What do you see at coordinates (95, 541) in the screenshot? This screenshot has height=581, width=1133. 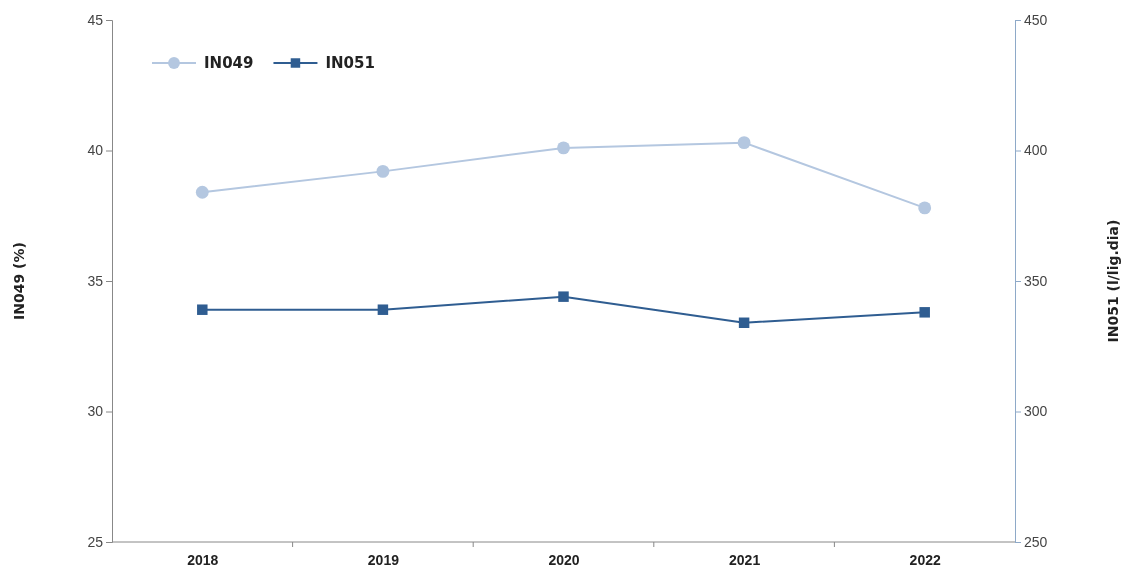 I see `y-tick-label: 25` at bounding box center [95, 541].